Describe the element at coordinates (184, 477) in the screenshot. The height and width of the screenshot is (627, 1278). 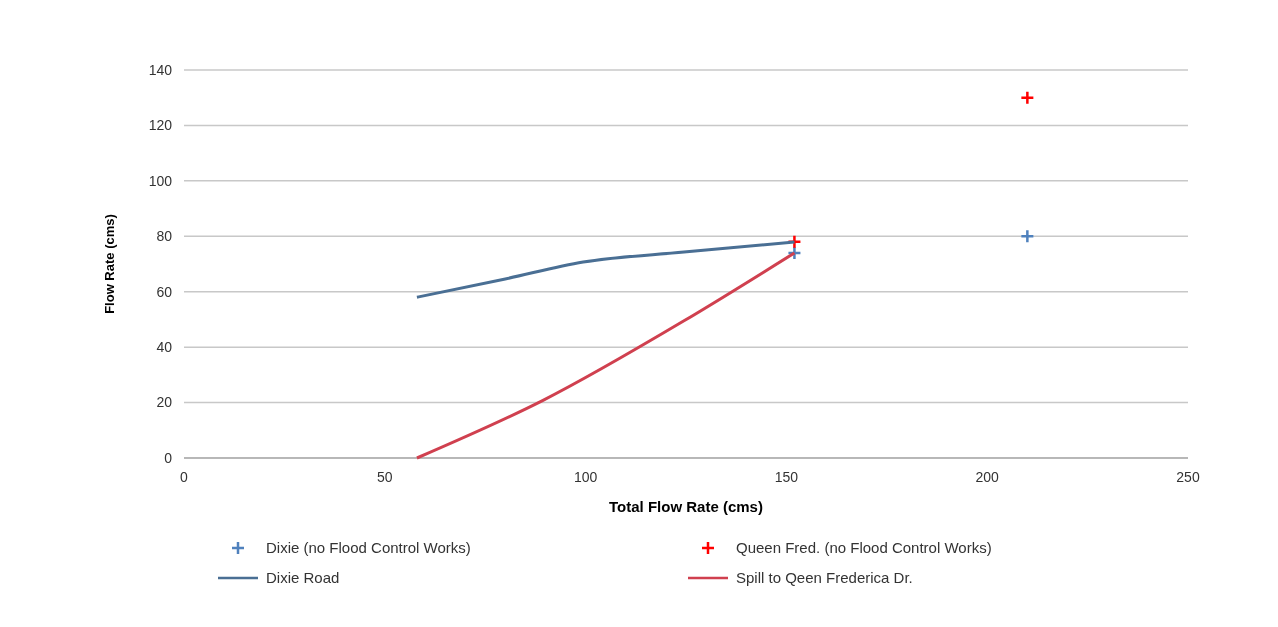
I see `x-tick-label: 0` at that location.